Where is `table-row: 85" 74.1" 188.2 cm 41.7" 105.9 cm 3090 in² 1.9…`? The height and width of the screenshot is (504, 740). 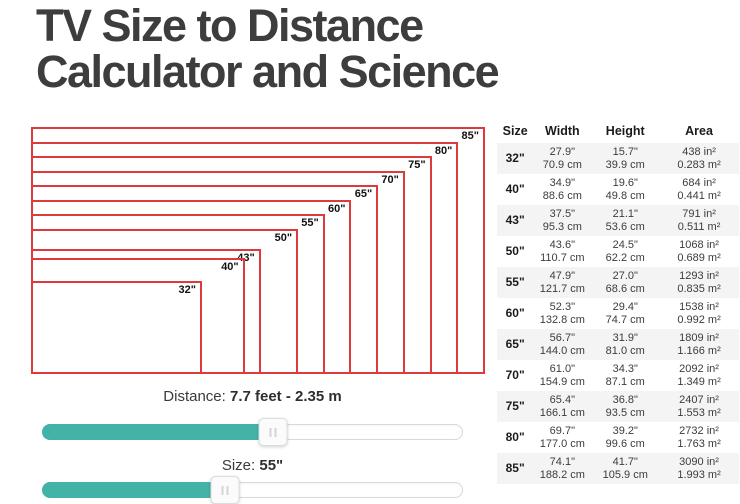
table-row: 85" 74.1" 188.2 cm 41.7" 105.9 cm 3090 in² 1.9… is located at coordinates (618, 468).